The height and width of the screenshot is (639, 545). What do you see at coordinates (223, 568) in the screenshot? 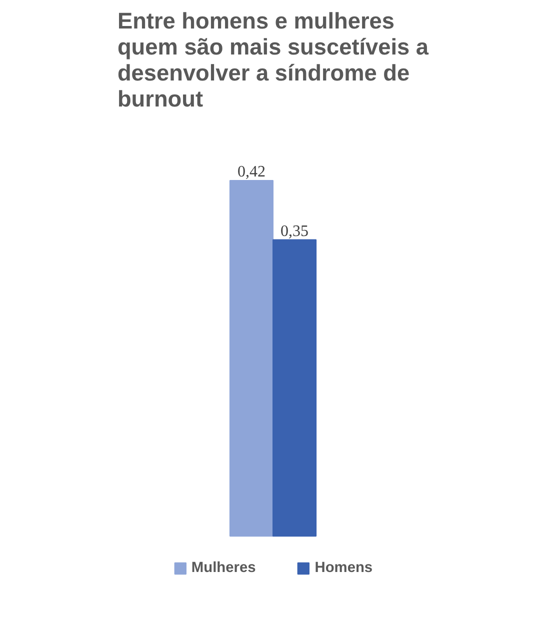
I see `legend-label: Mulheres` at bounding box center [223, 568].